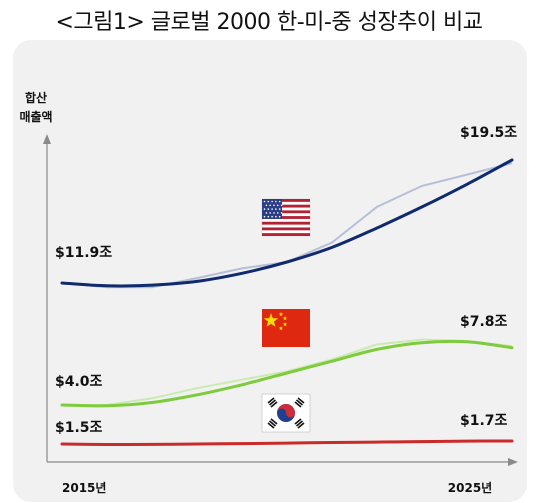 This screenshot has height=503, width=538. I want to click on y-axis-label-line2: 매출액, so click(35, 116).